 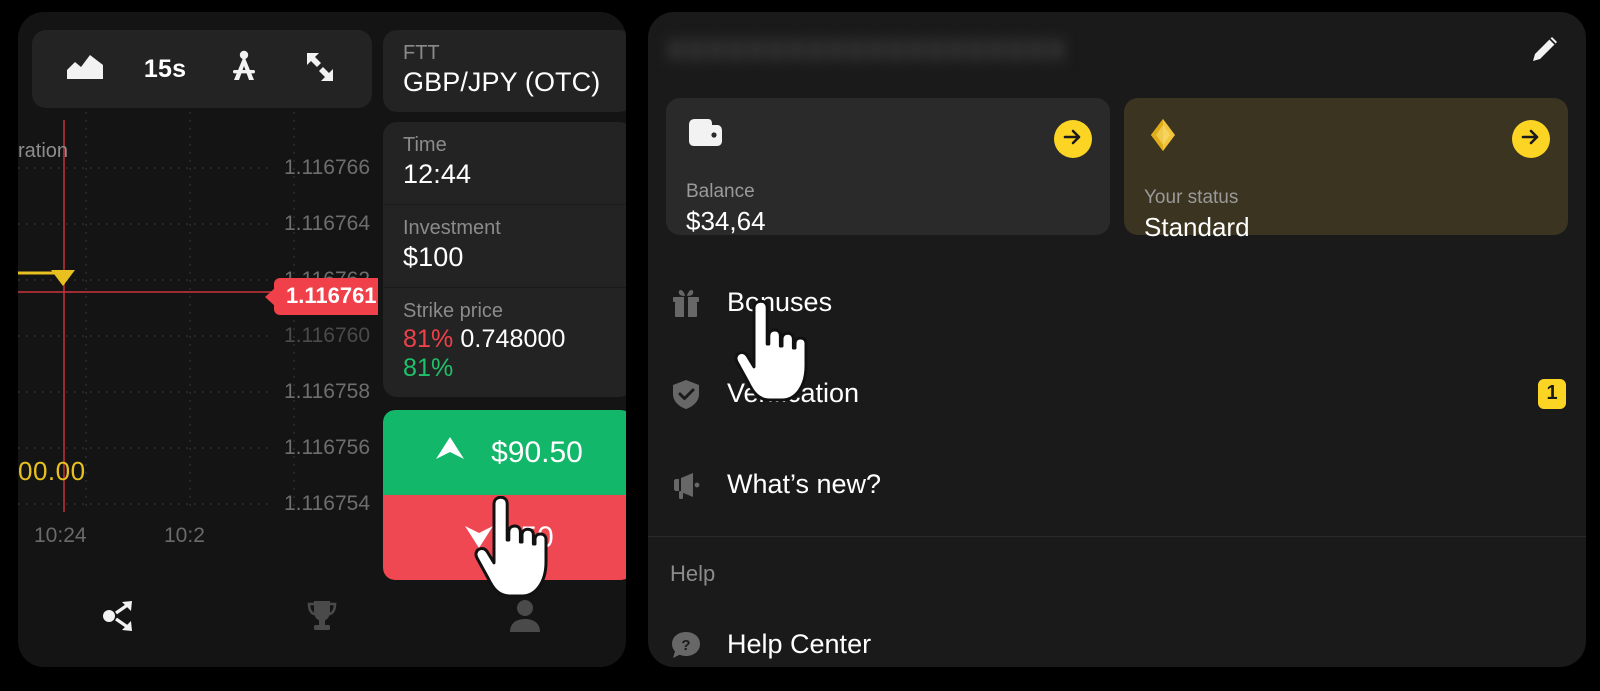 What do you see at coordinates (804, 484) in the screenshot?
I see `menu-label-whats-new: What’s new?` at bounding box center [804, 484].